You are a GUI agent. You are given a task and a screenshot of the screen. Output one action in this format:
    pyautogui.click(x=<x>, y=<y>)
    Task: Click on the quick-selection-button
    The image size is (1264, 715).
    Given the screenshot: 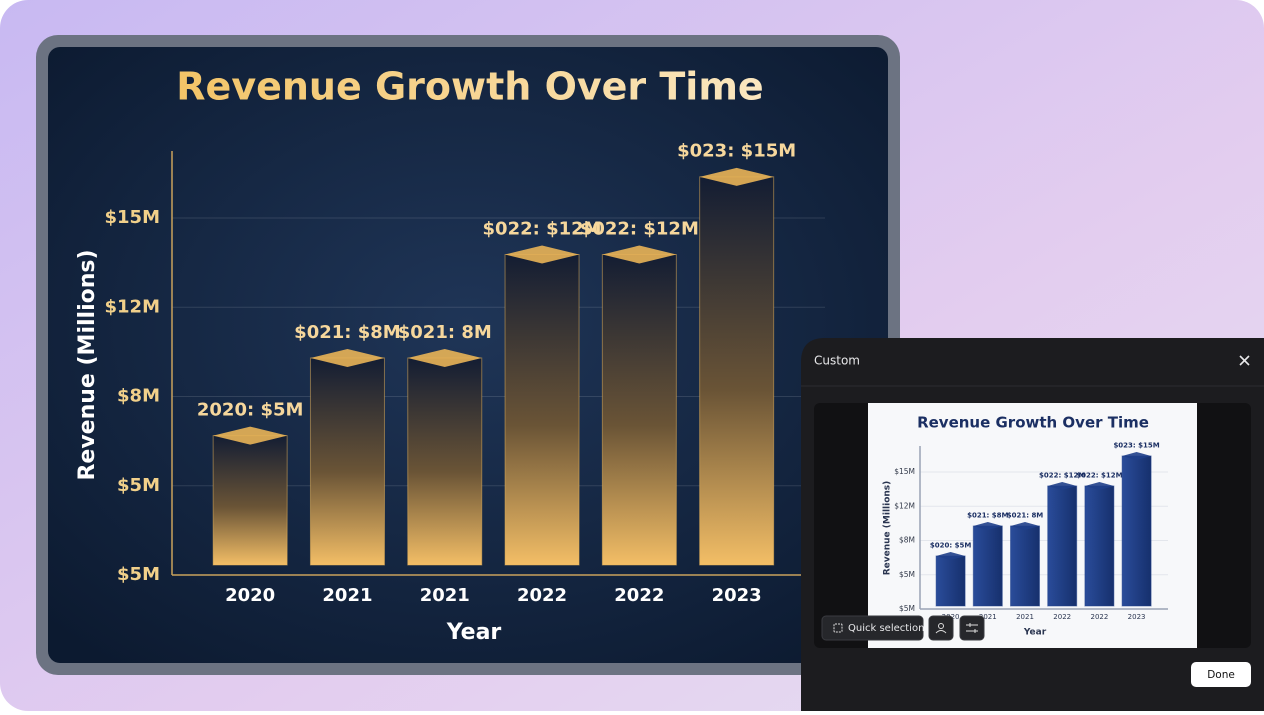 What is the action you would take?
    pyautogui.click(x=872, y=628)
    